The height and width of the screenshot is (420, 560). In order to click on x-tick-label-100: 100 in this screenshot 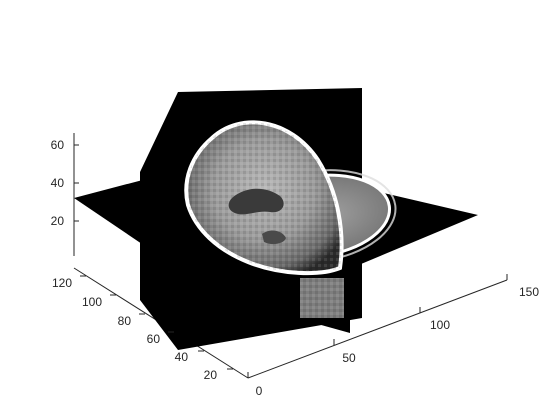, I will do `click(440, 325)`.